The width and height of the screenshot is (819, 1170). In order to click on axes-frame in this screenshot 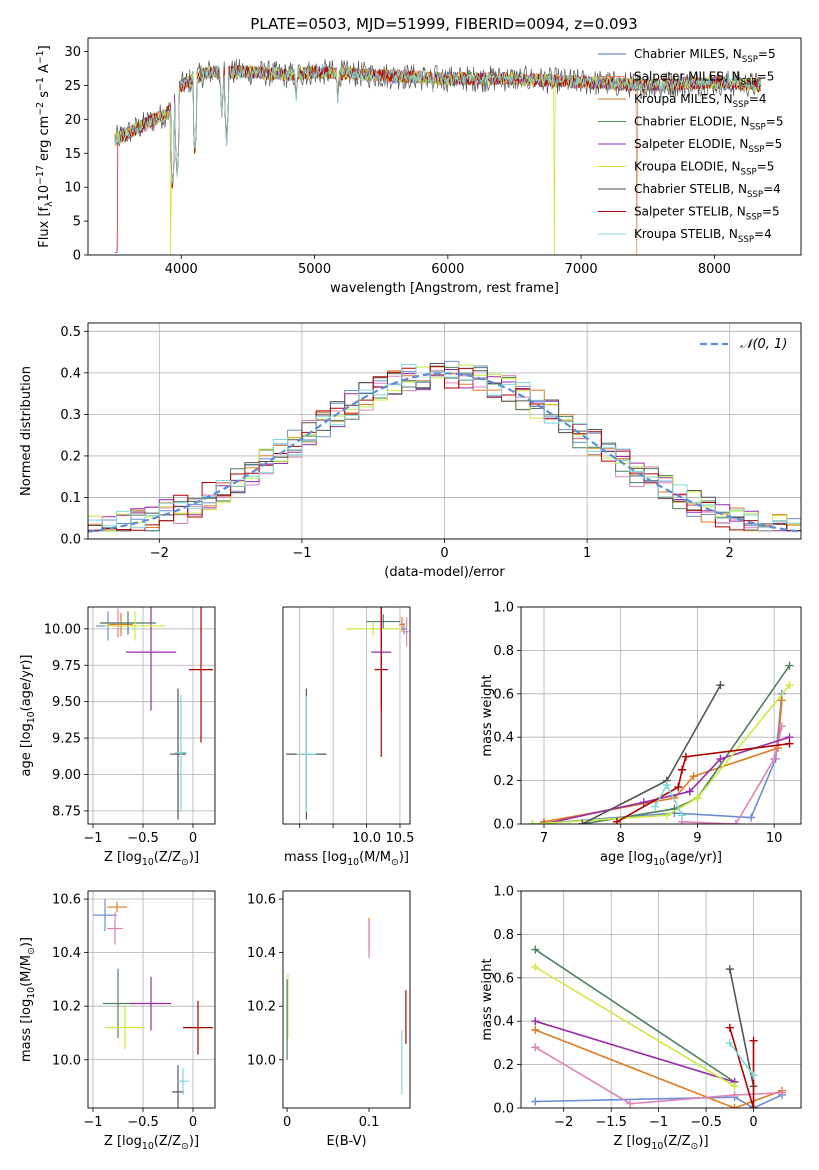, I will do `click(661, 715)`.